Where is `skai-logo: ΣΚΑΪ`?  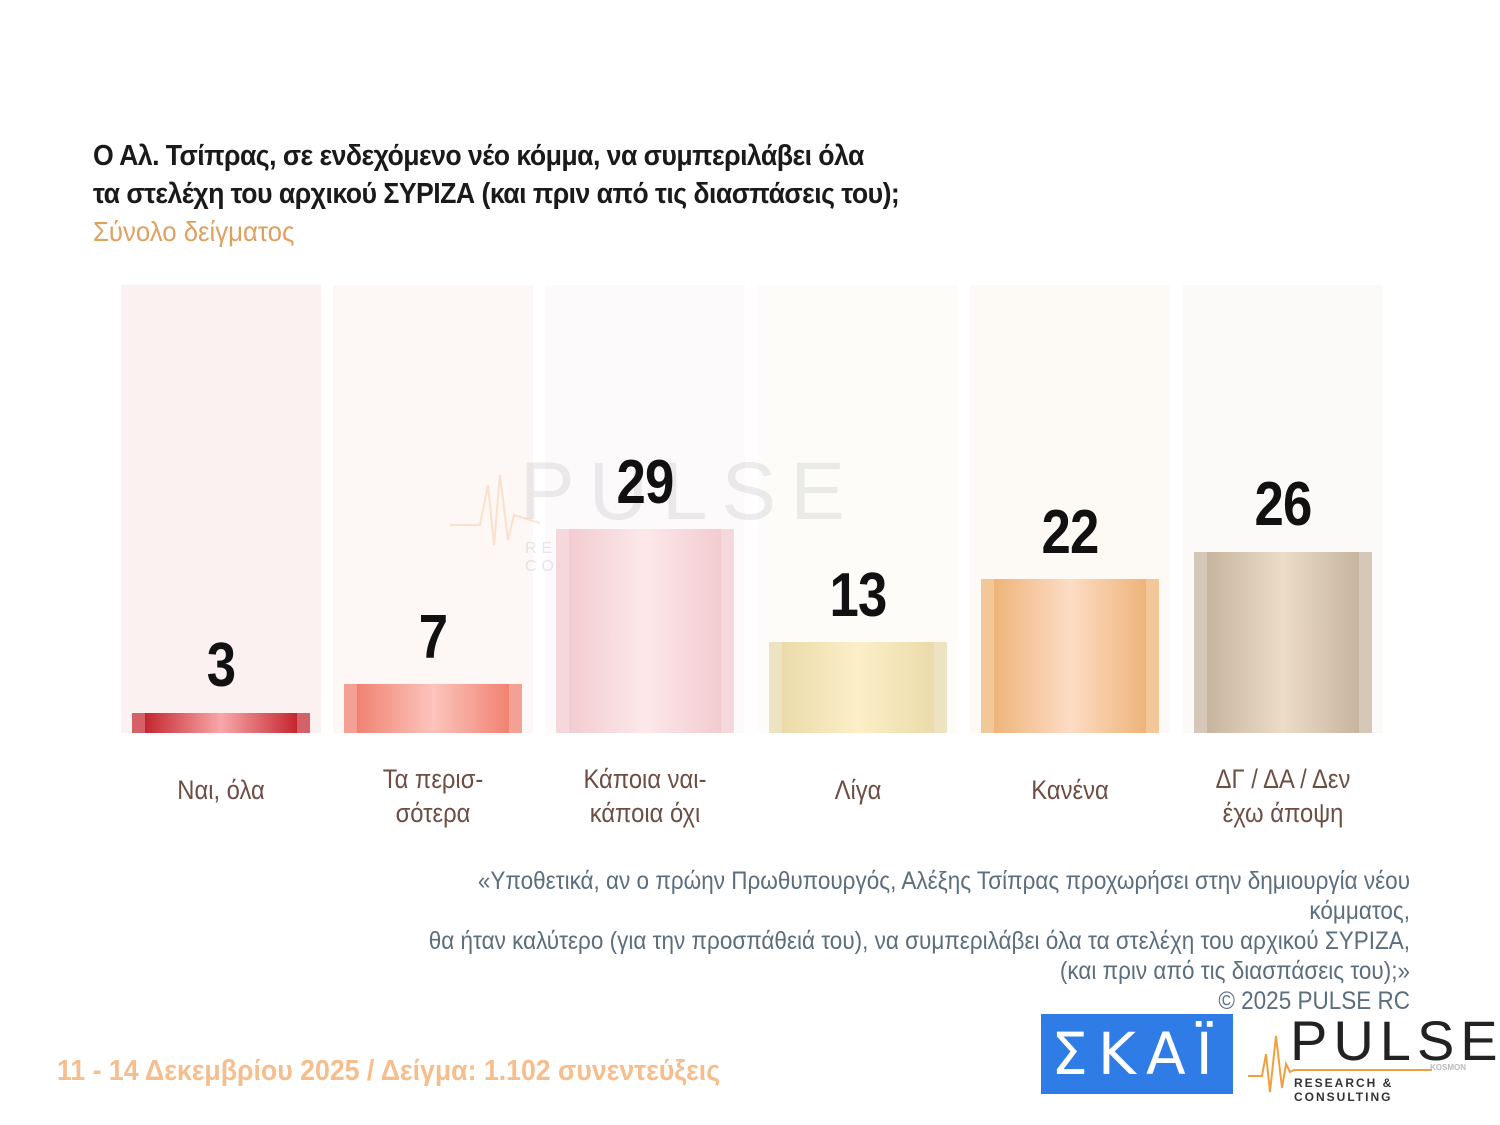 skai-logo: ΣΚΑΪ is located at coordinates (1137, 1054).